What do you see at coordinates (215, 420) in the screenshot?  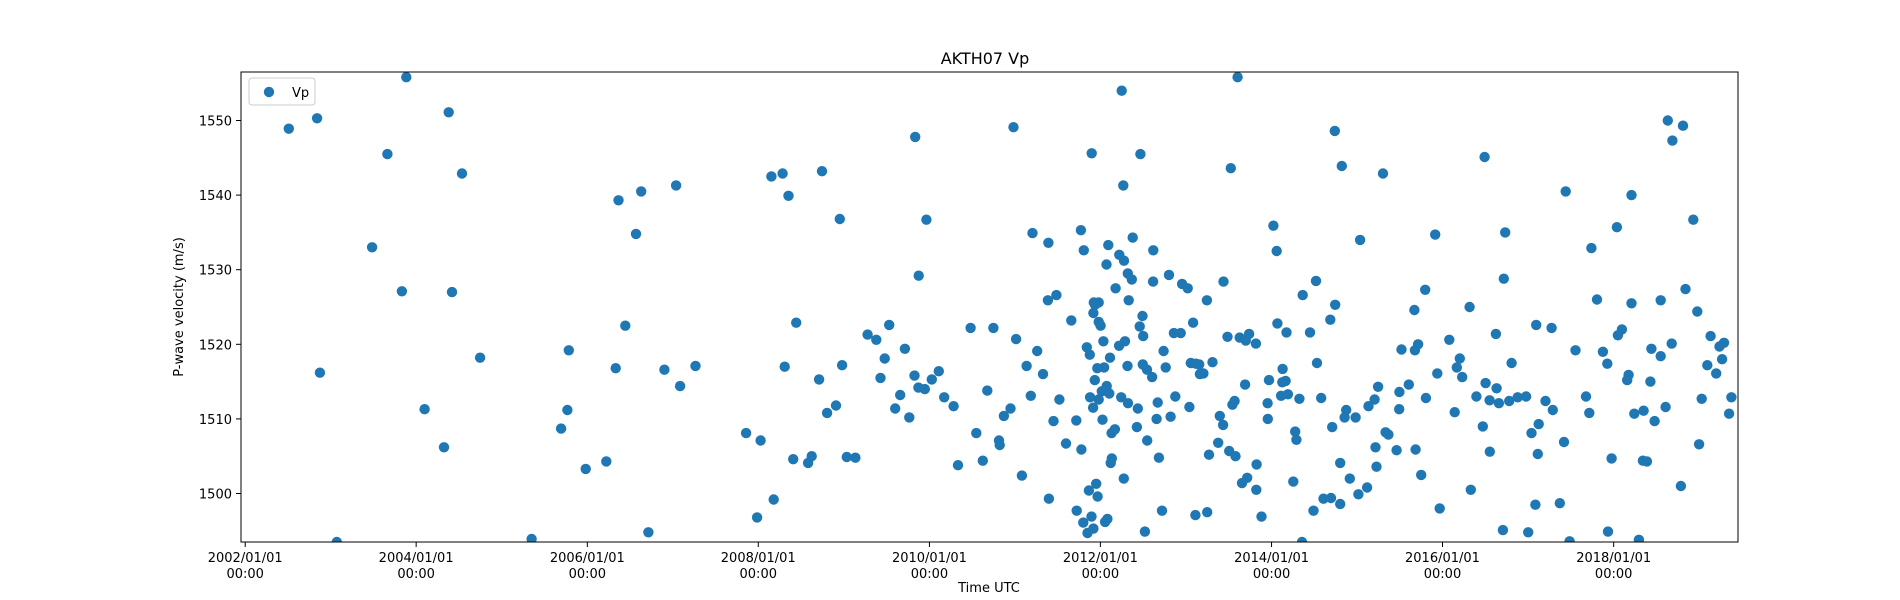 I see `y-tick-label: 1510` at bounding box center [215, 420].